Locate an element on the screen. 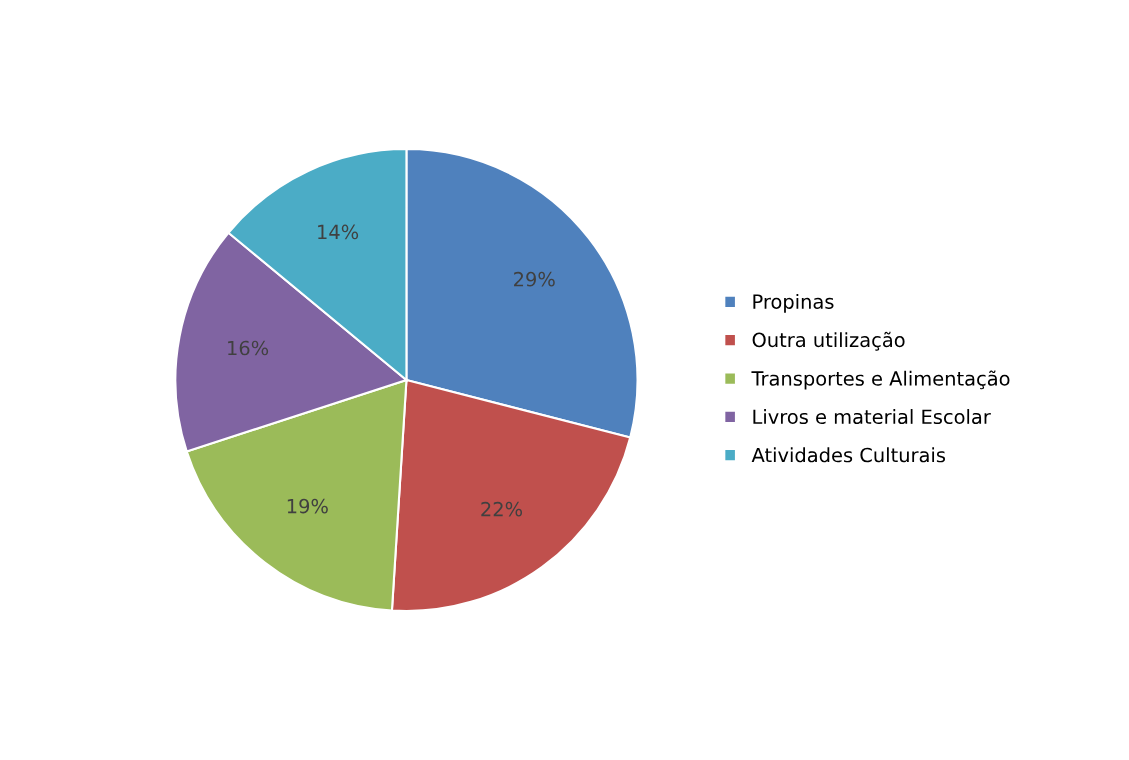 The width and height of the screenshot is (1129, 760). legend-label: Outra utilização is located at coordinates (828, 341).